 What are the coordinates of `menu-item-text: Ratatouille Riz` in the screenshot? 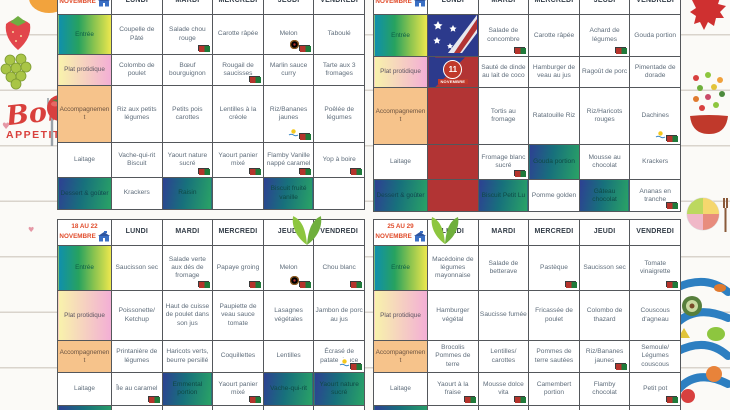 It's located at (554, 116).